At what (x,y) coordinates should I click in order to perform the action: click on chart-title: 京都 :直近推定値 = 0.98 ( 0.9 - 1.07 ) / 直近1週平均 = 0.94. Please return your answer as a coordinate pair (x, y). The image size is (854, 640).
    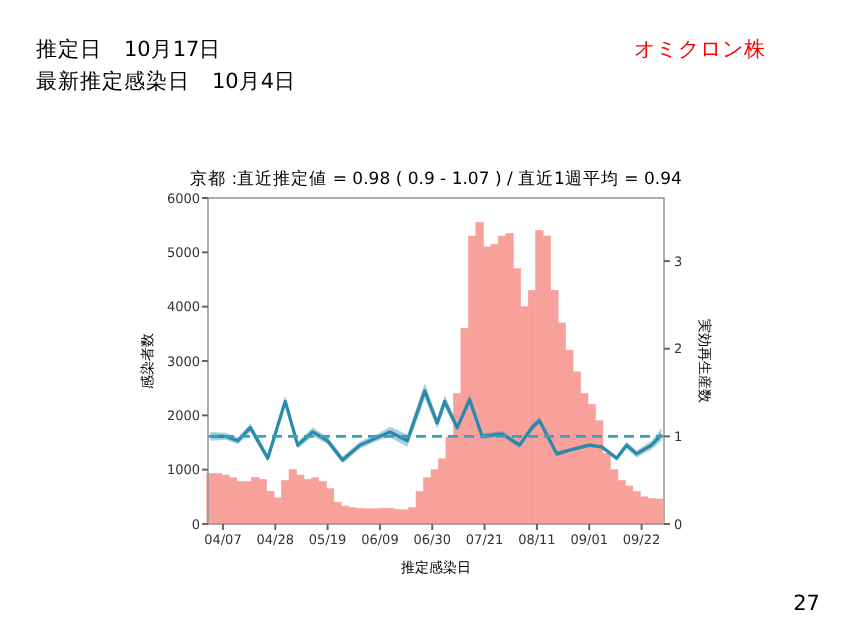
    Looking at the image, I should click on (436, 179).